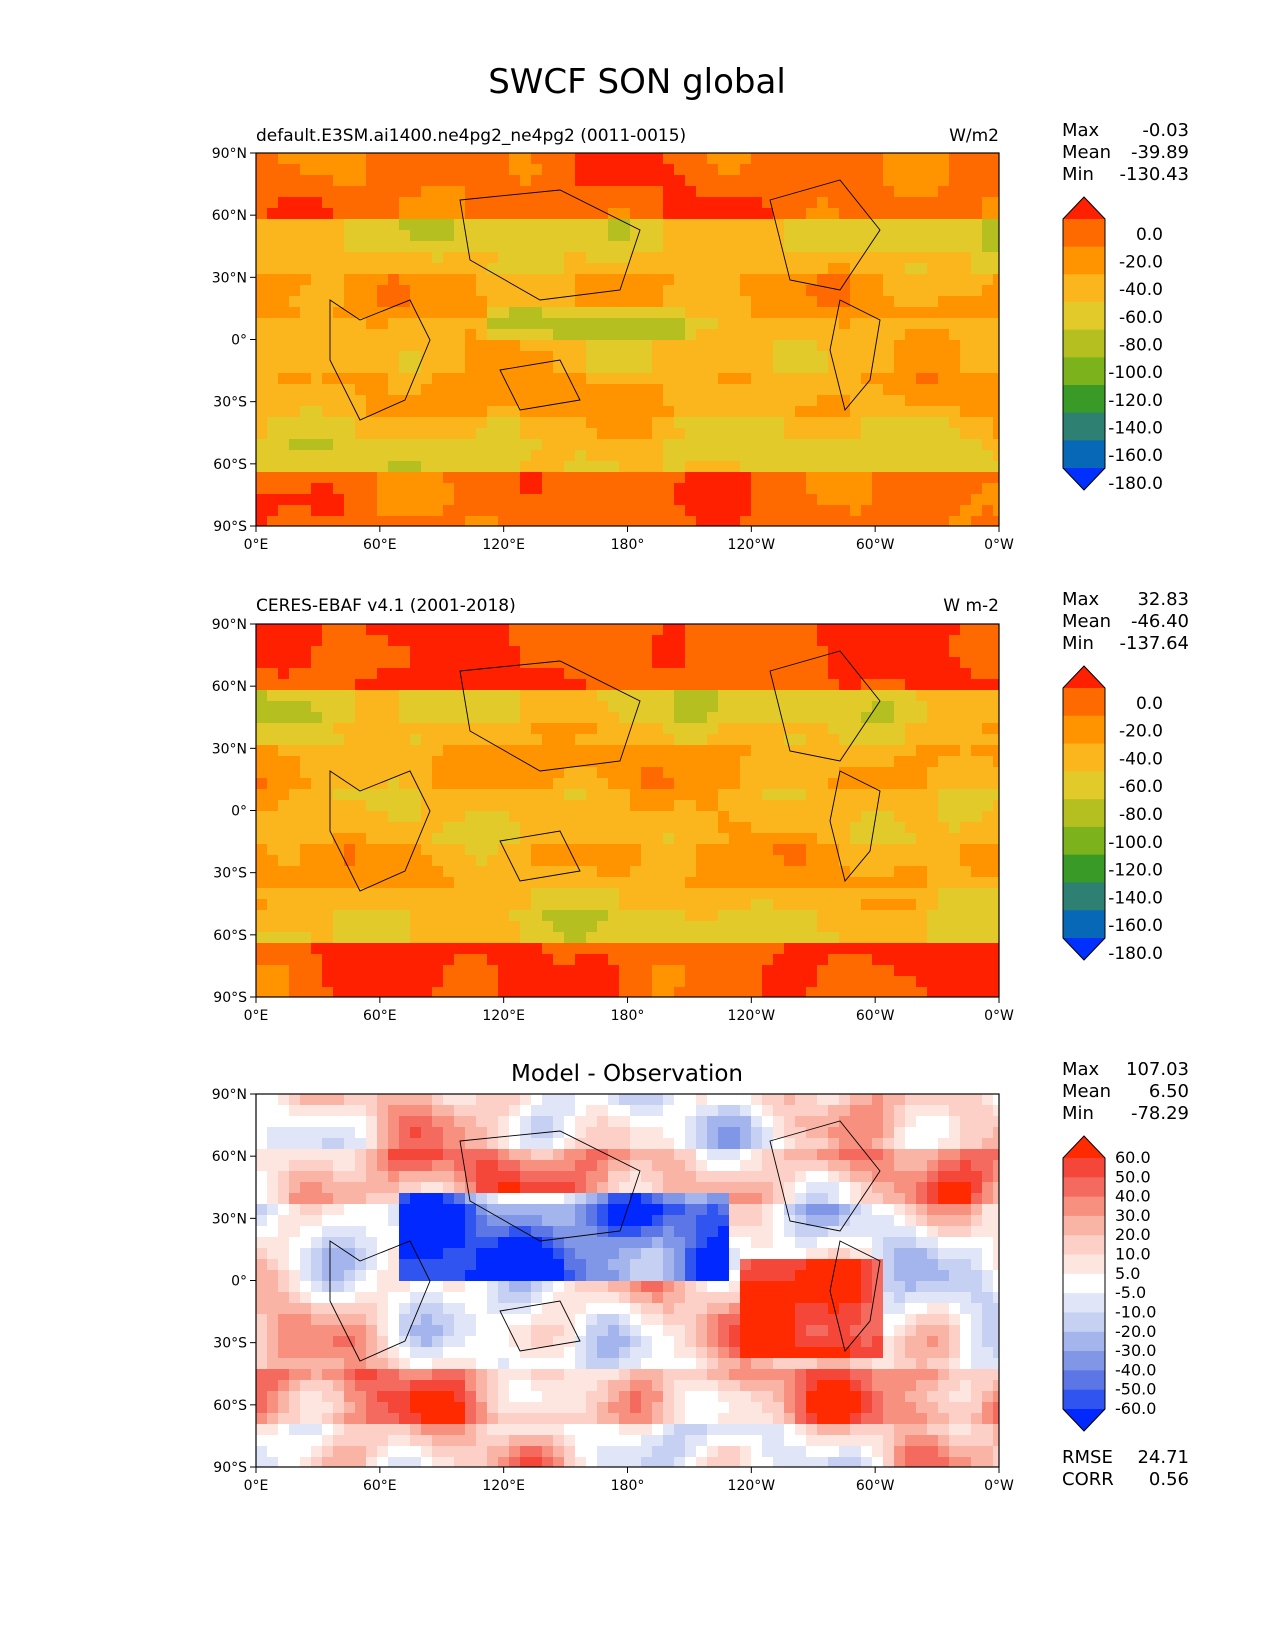  What do you see at coordinates (629, 1010) in the screenshot?
I see `panel-obs-lon-axis: 0°E 60°E 120°E 180° 120°W 60°W 0°W` at bounding box center [629, 1010].